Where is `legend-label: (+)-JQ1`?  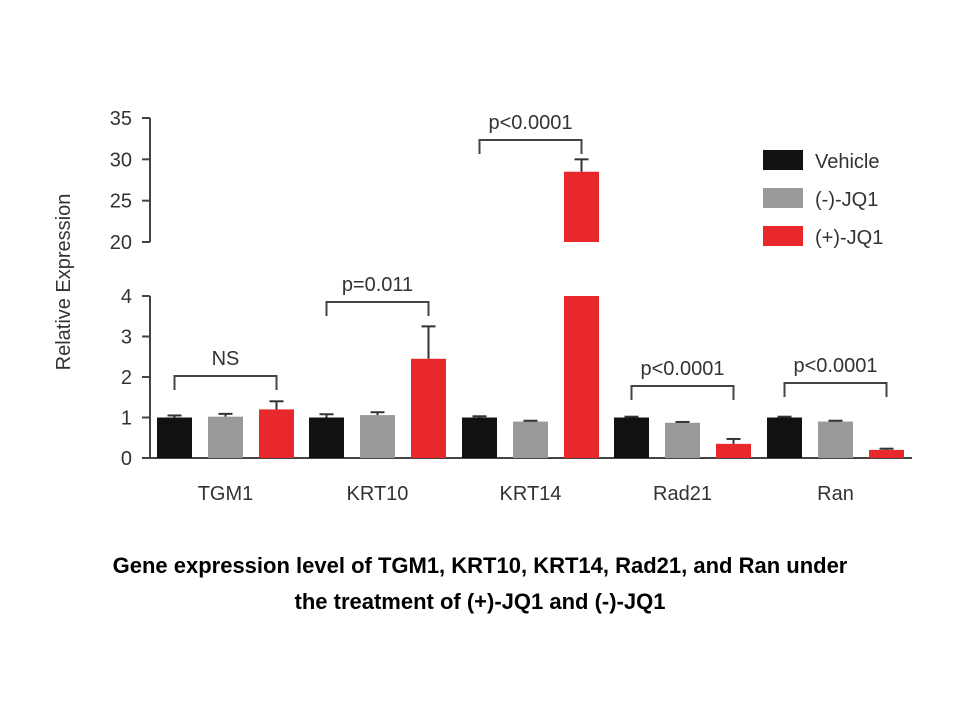 legend-label: (+)-JQ1 is located at coordinates (849, 238).